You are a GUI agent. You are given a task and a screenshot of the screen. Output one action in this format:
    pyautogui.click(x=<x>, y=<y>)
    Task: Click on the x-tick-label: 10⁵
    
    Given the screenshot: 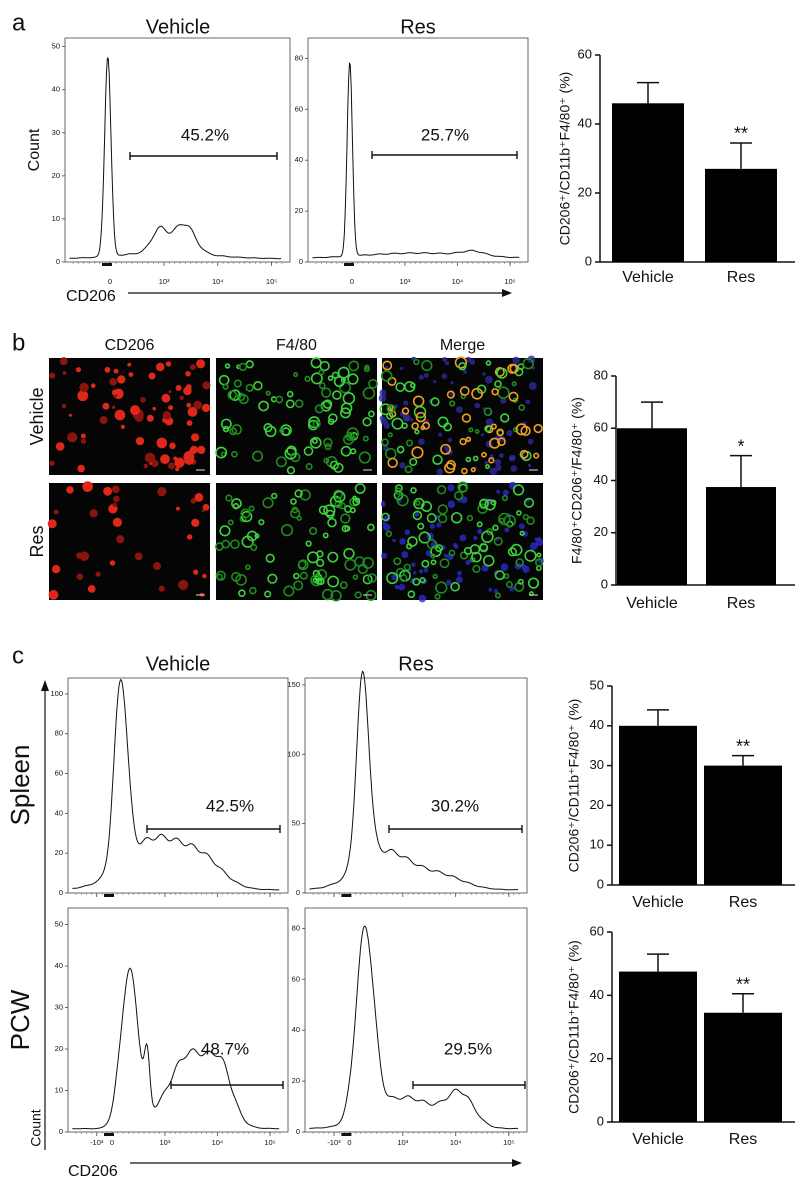 What is the action you would take?
    pyautogui.click(x=508, y=1142)
    